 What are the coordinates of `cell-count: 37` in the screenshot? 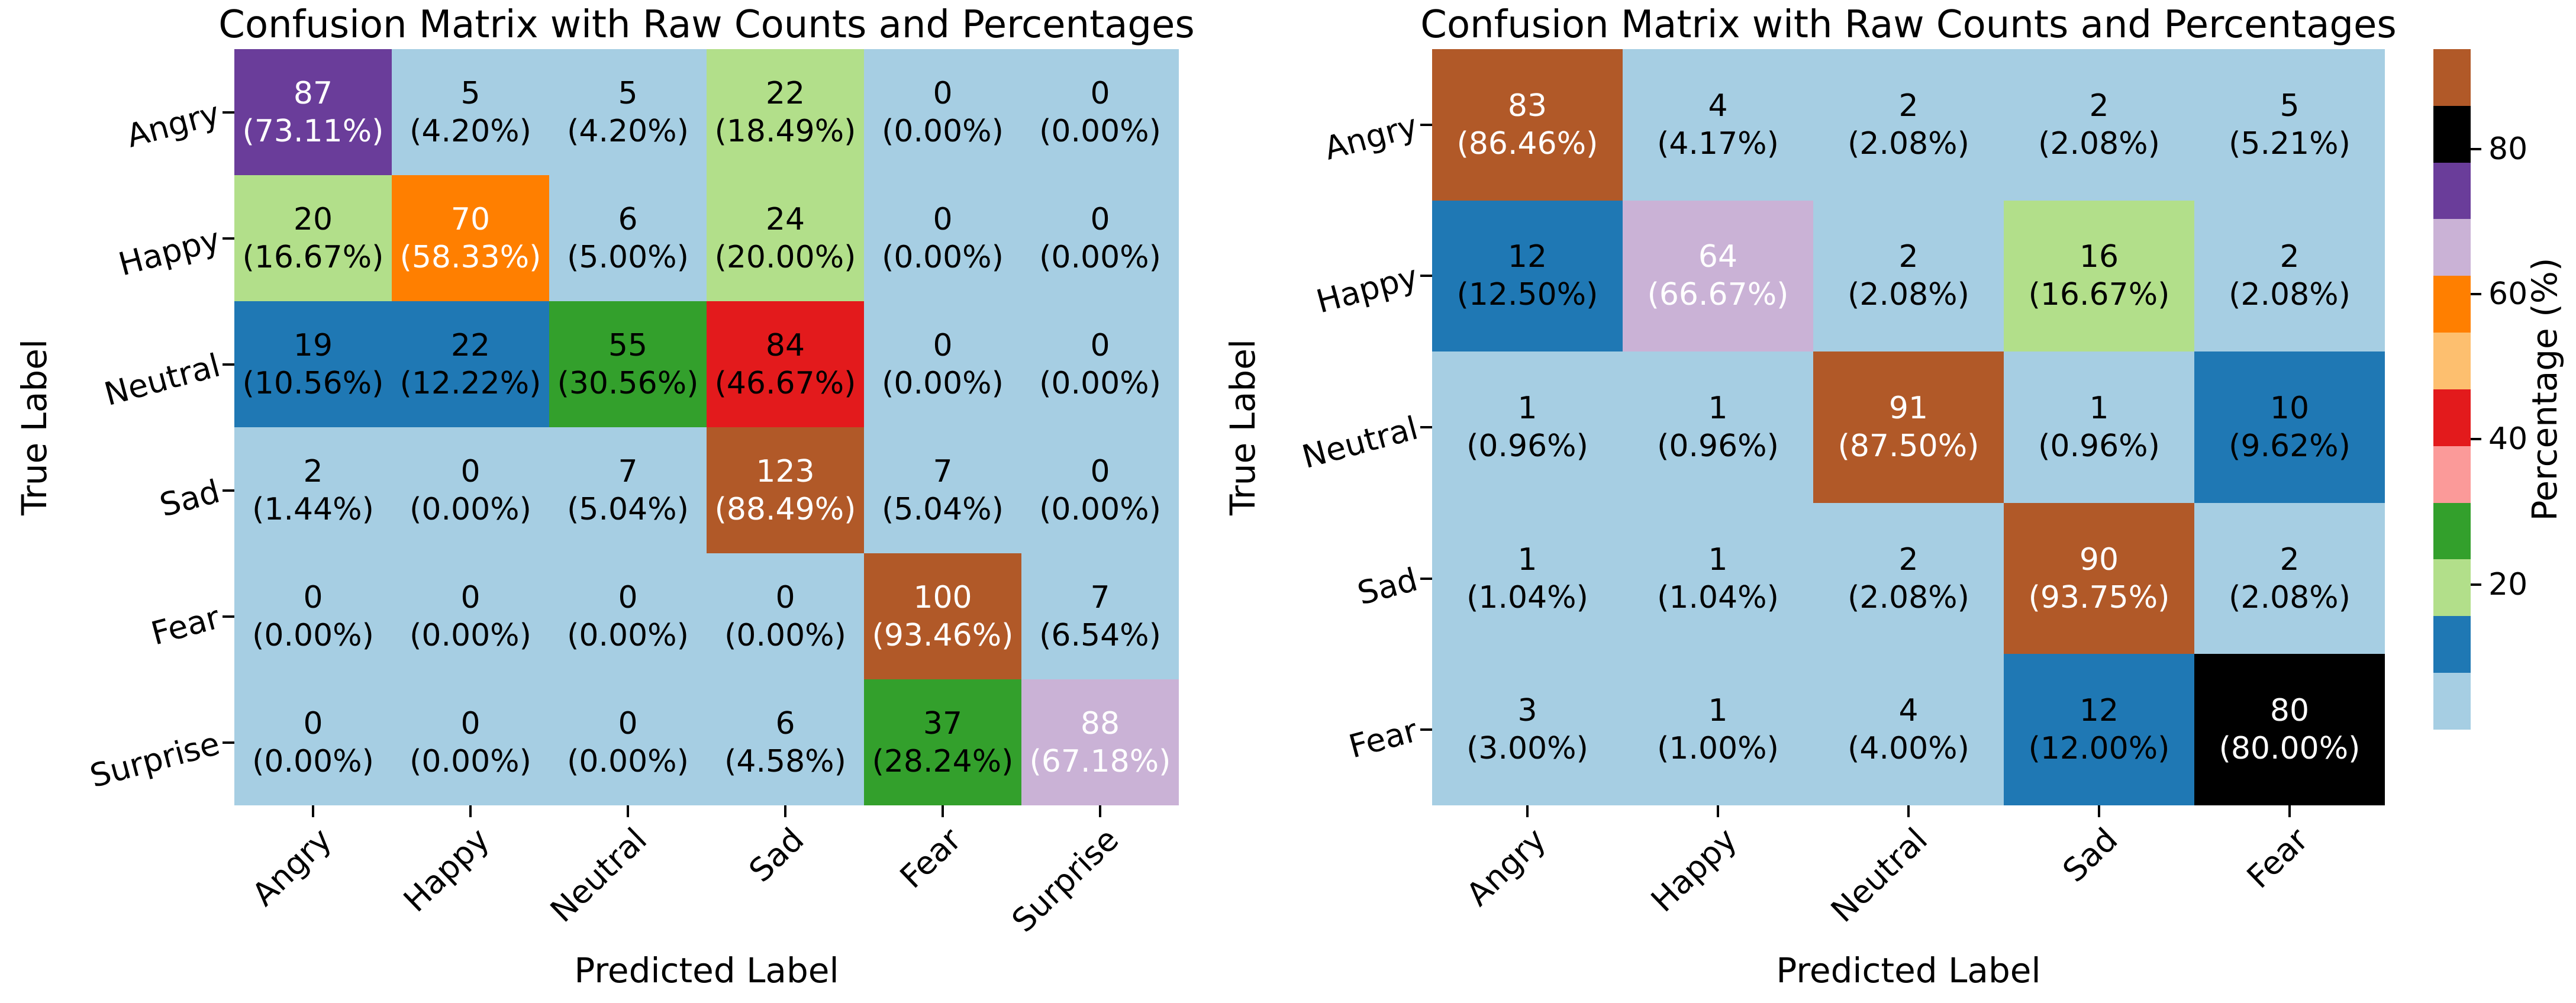 It's located at (943, 723).